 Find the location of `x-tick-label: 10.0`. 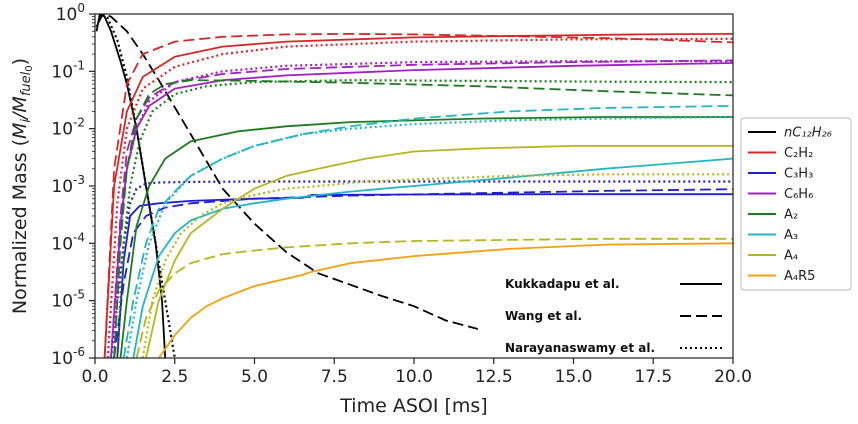

x-tick-label: 10.0 is located at coordinates (414, 377).